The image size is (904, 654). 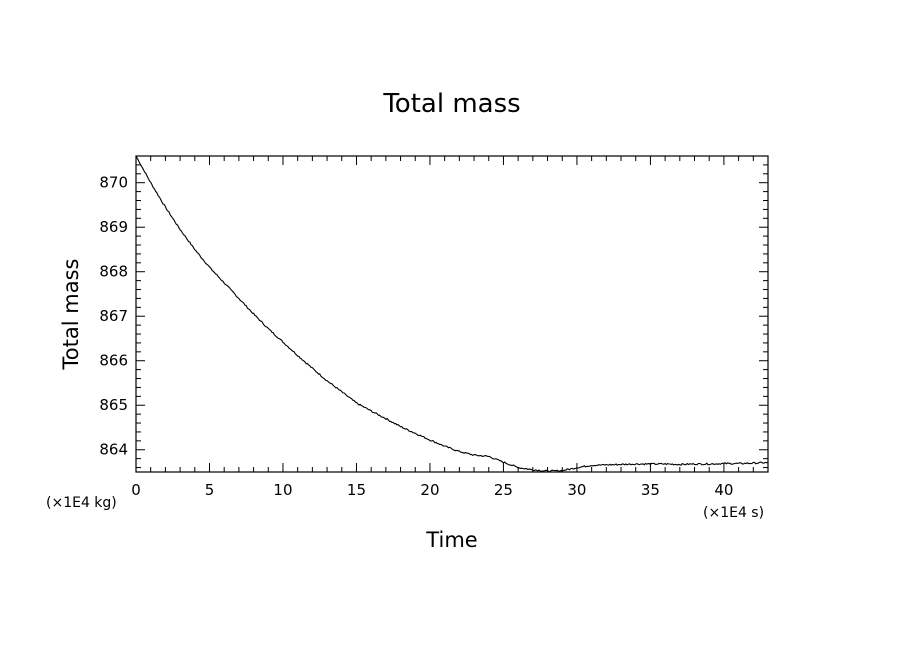 What do you see at coordinates (113, 405) in the screenshot?
I see `y-tick-label: 865` at bounding box center [113, 405].